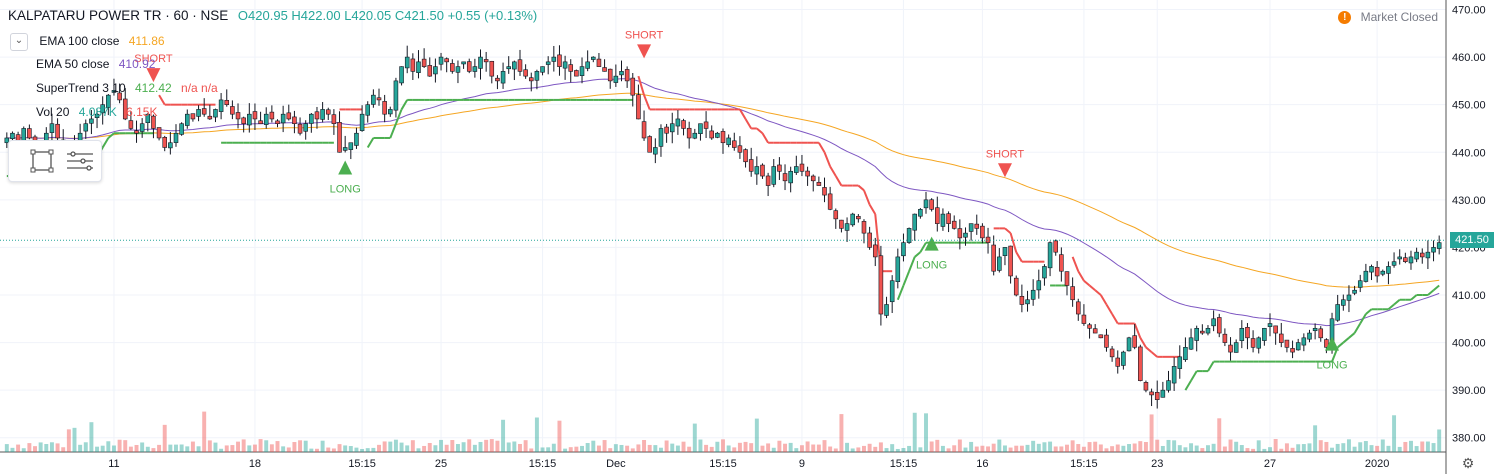 The width and height of the screenshot is (1494, 474). What do you see at coordinates (127, 88) in the screenshot?
I see `indicator-supertrend: SuperTrend 3 10 412.42 n/a n/a` at bounding box center [127, 88].